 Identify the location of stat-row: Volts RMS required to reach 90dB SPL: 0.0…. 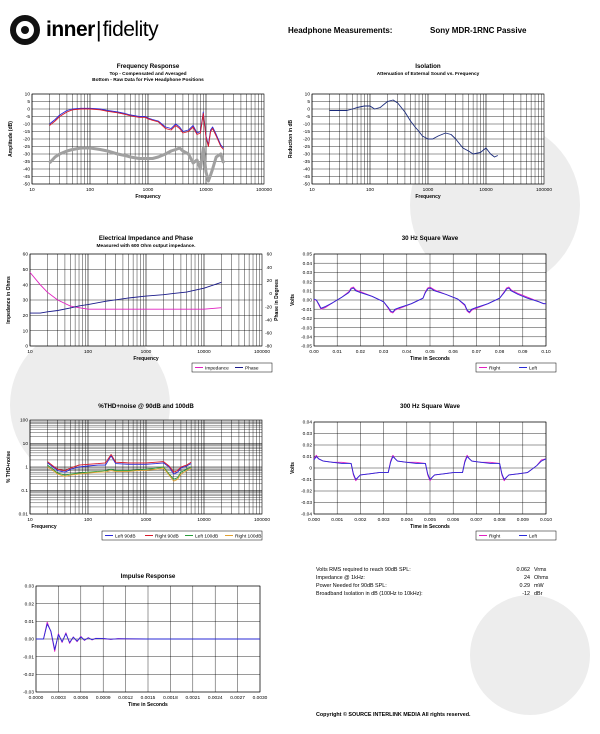
(431, 570).